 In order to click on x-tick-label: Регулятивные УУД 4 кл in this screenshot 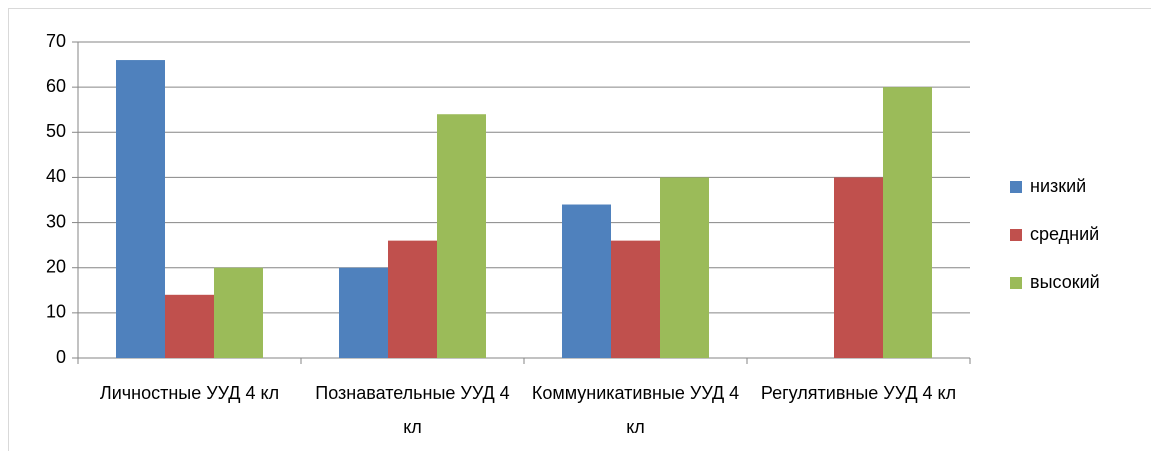, I will do `click(858, 393)`.